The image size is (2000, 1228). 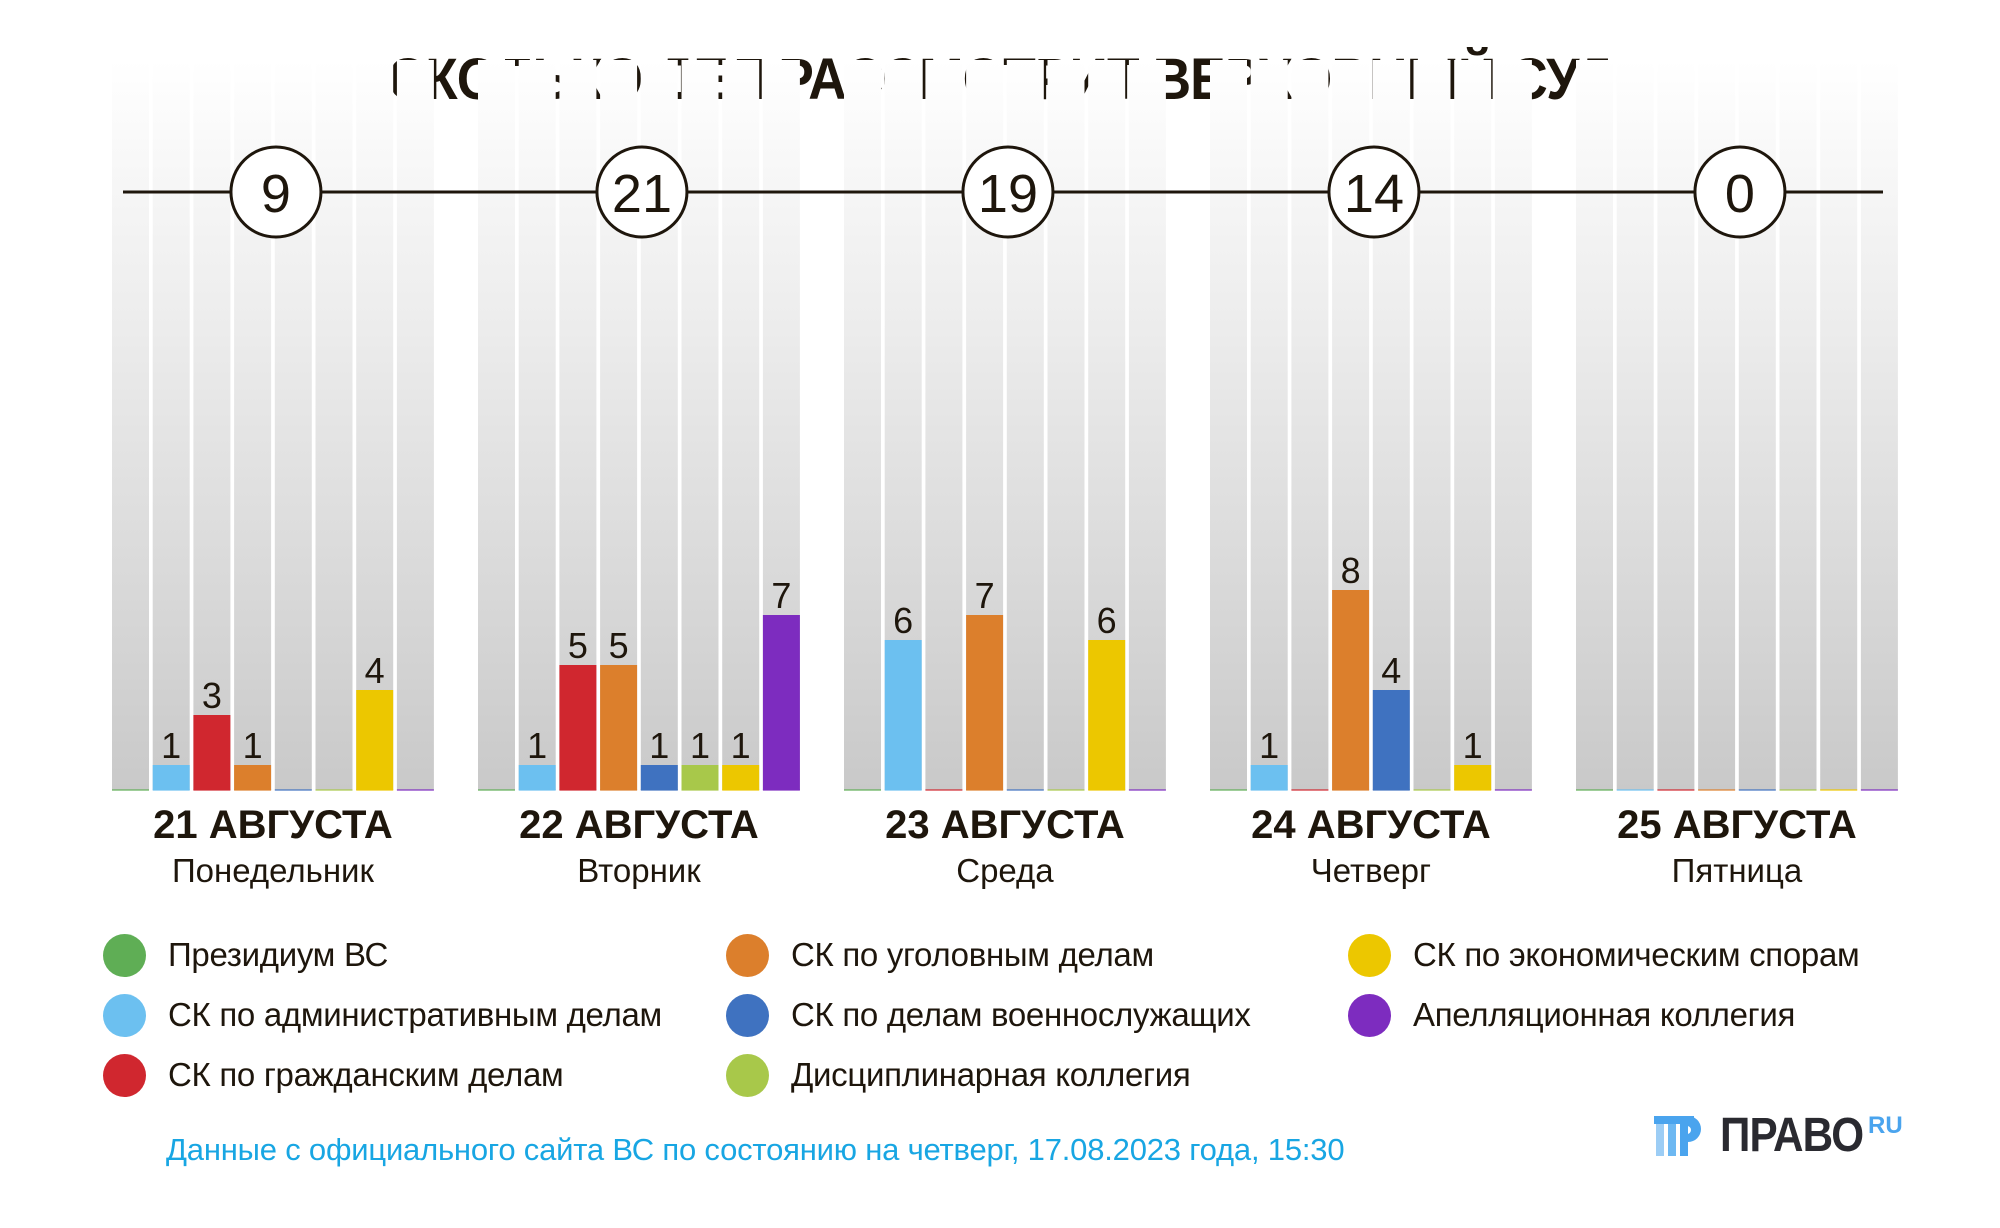 I want to click on legend-item: СК по административным делам, so click(x=382, y=1015).